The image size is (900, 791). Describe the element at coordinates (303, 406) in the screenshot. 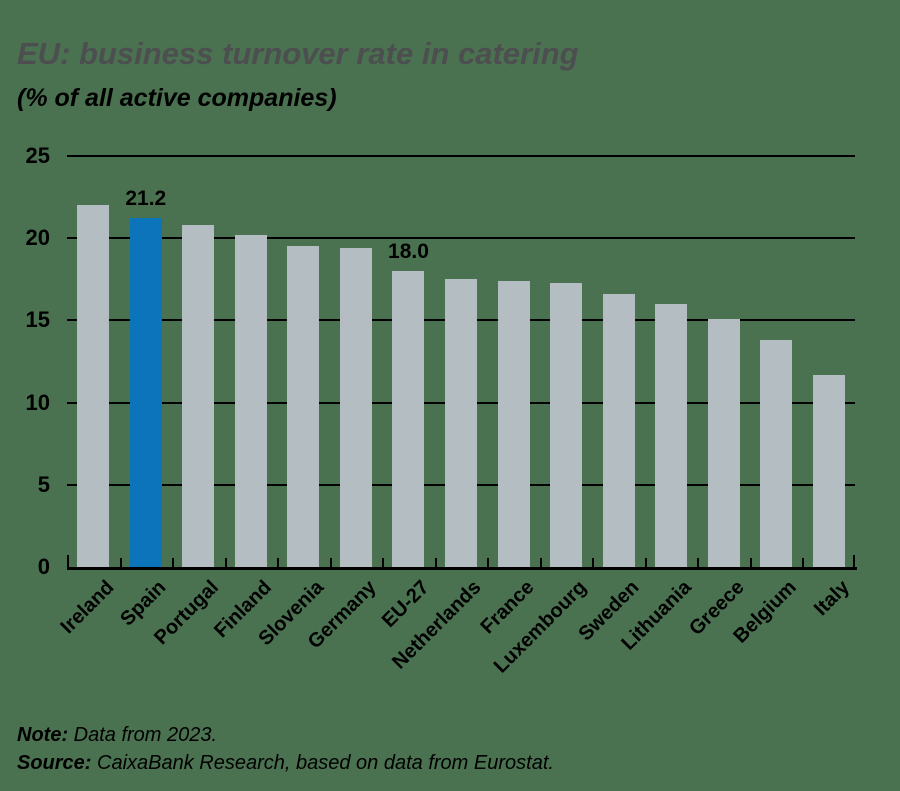

I see `bar-slovenia` at that location.